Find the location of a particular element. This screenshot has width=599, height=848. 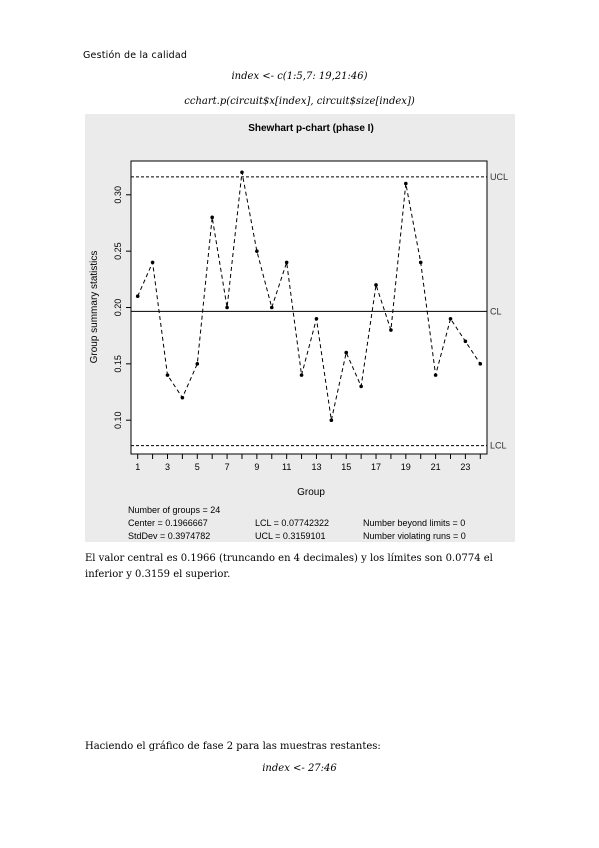

y-tick-label: 0.25 is located at coordinates (118, 251).